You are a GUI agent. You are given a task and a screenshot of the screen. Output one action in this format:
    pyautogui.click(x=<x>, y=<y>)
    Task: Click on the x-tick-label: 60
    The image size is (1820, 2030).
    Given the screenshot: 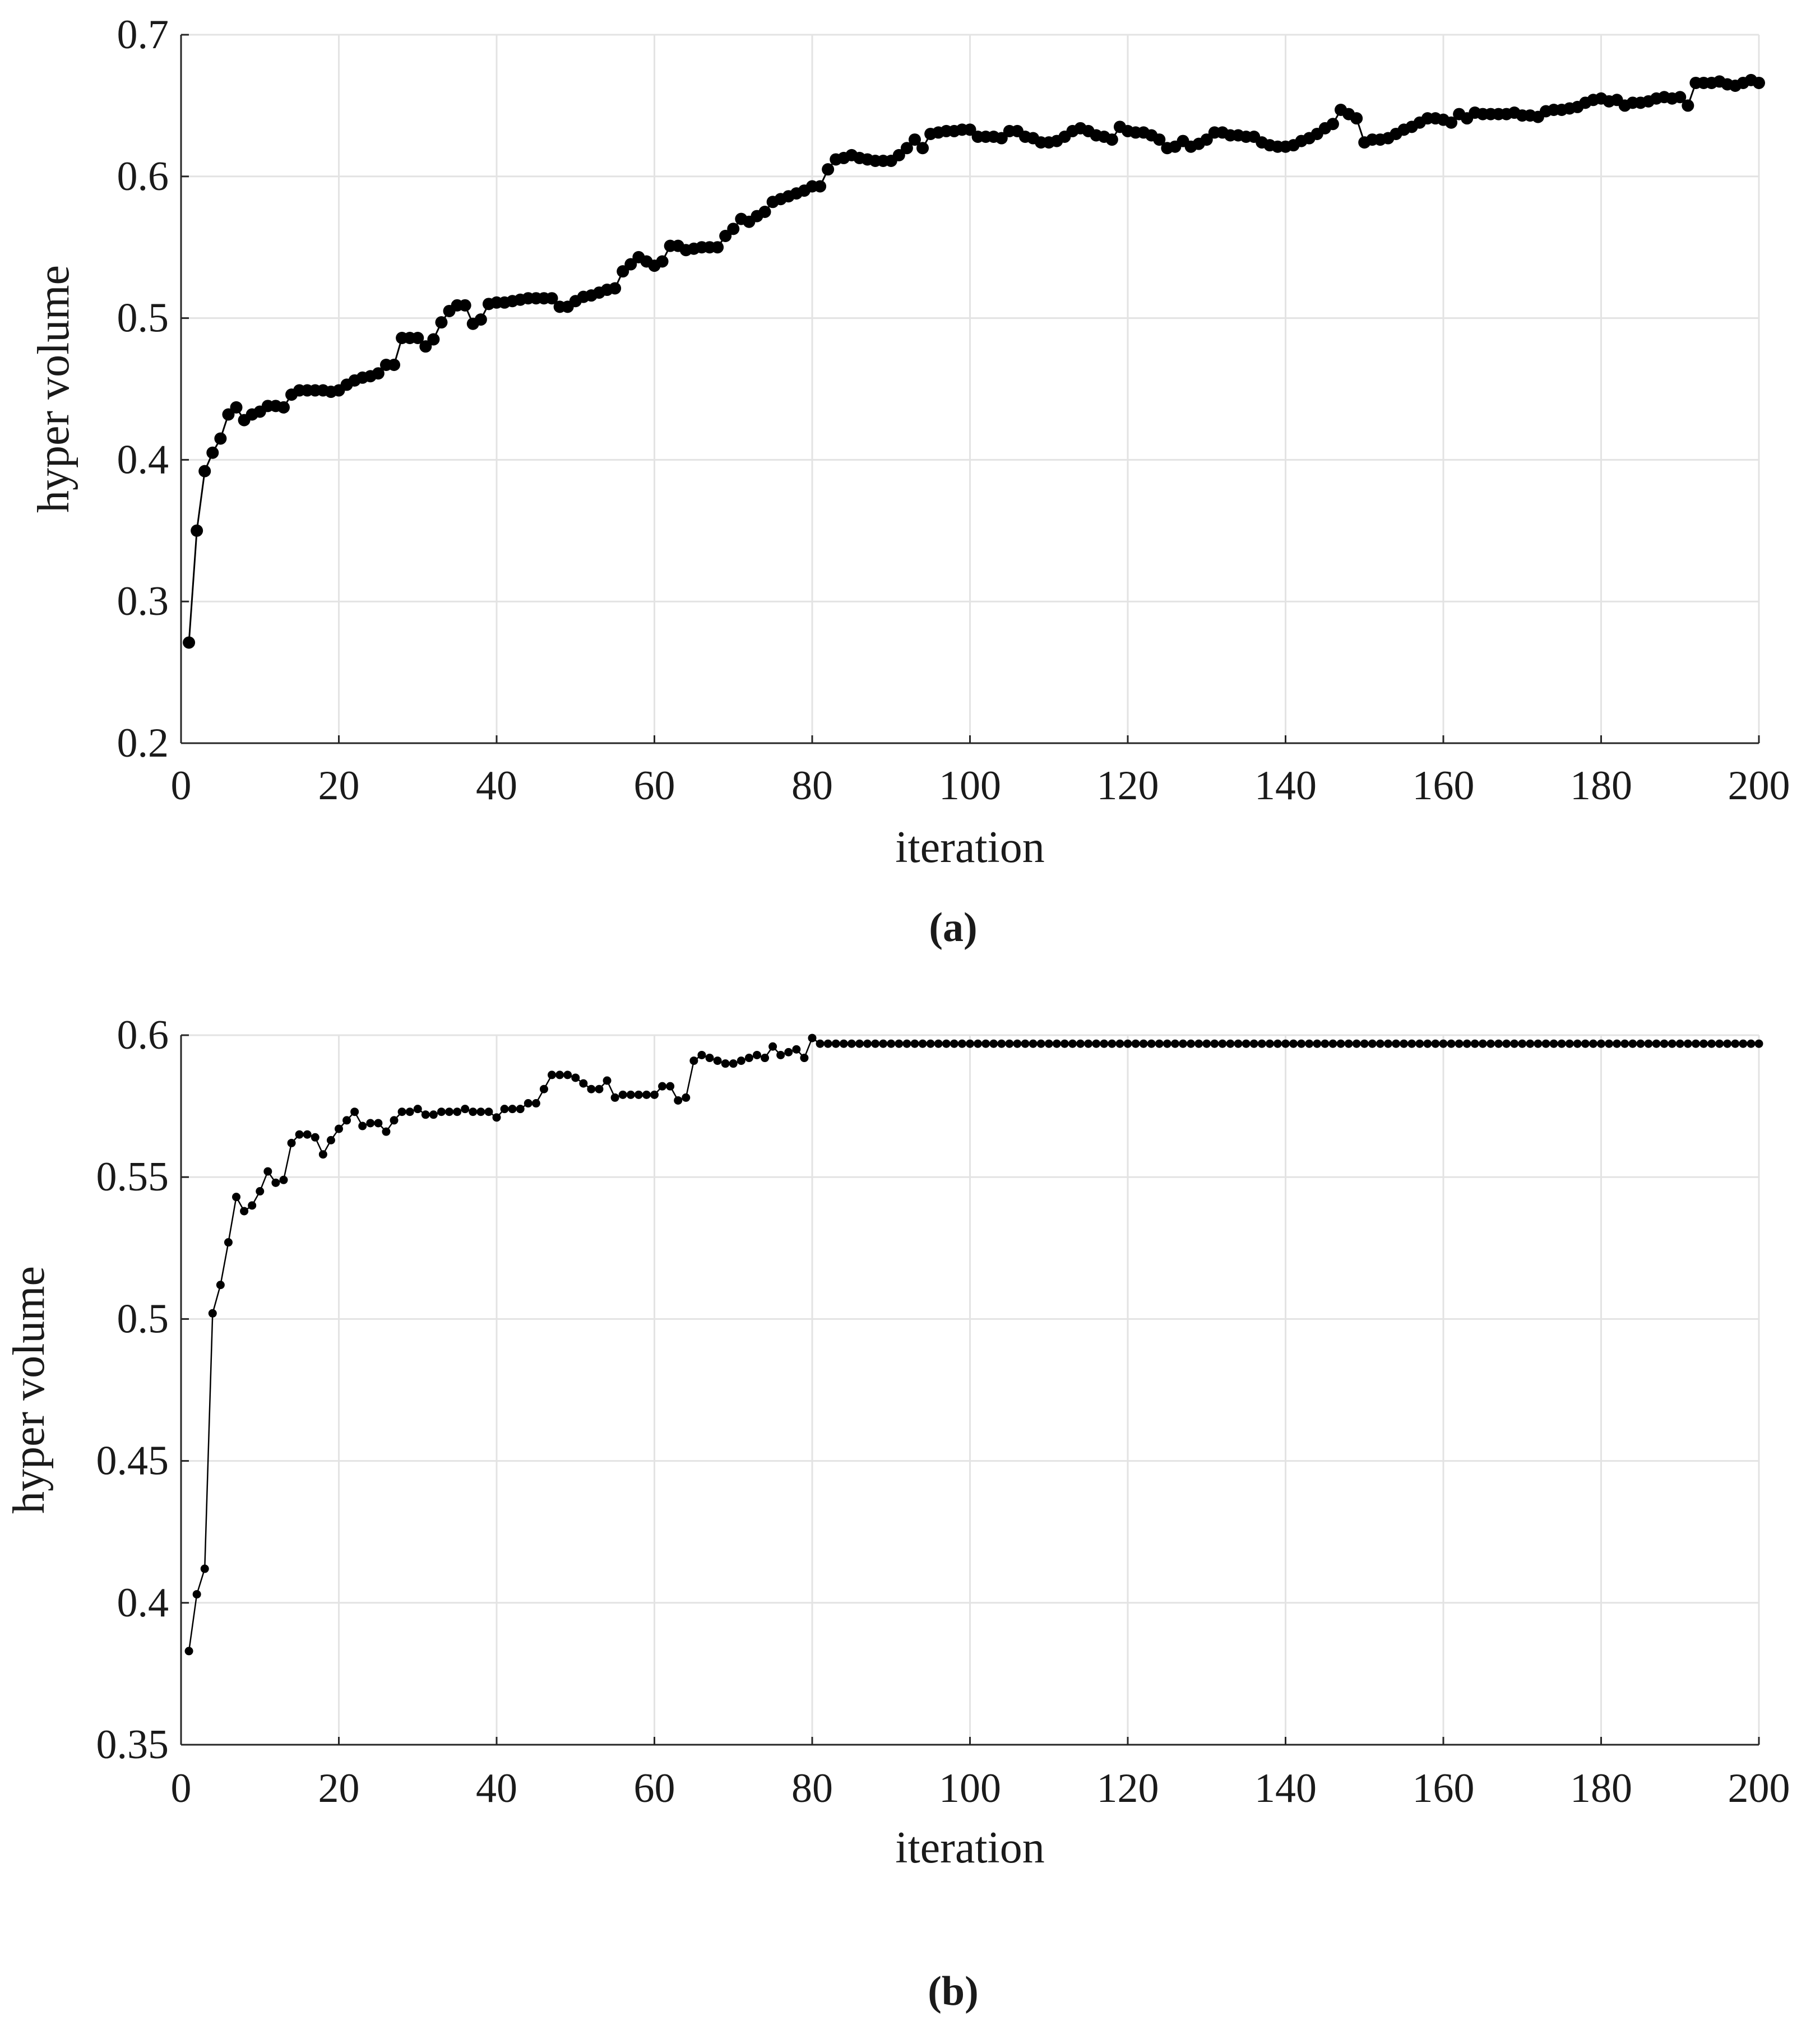 What is the action you would take?
    pyautogui.click(x=654, y=786)
    